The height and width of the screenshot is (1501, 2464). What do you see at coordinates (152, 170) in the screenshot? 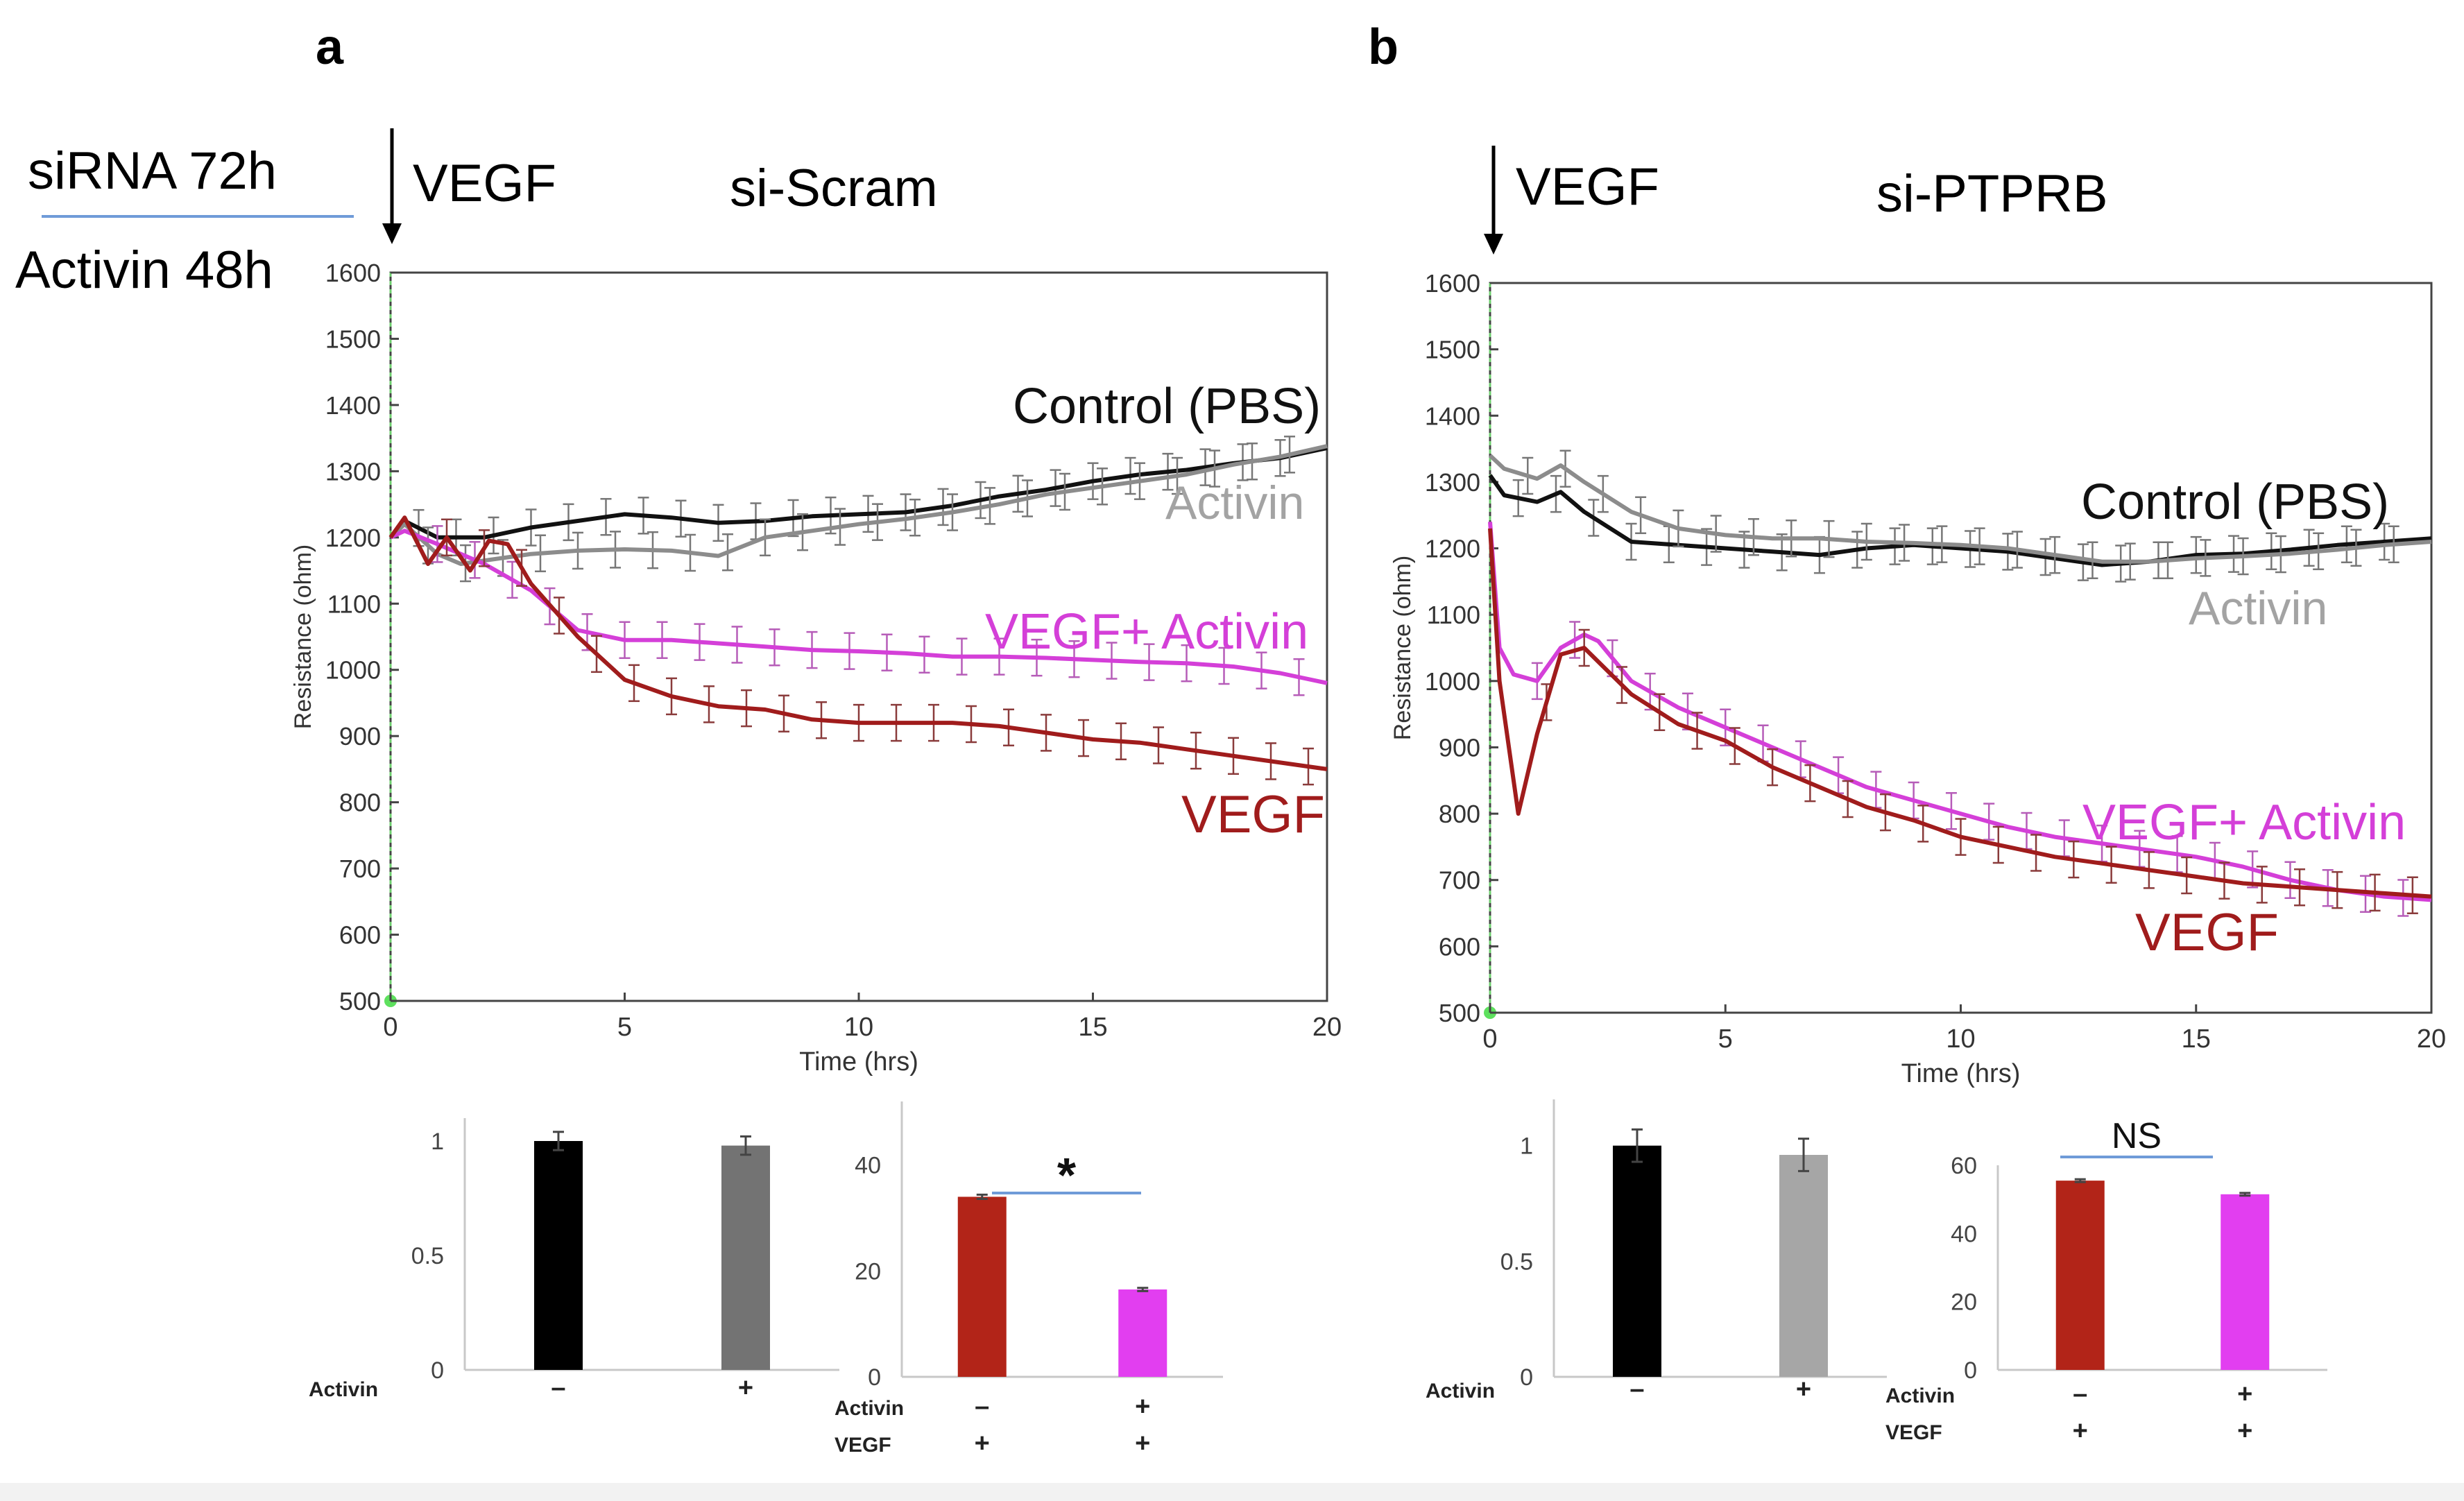
I see `protocol-sirna-label: siRNA 72h` at bounding box center [152, 170].